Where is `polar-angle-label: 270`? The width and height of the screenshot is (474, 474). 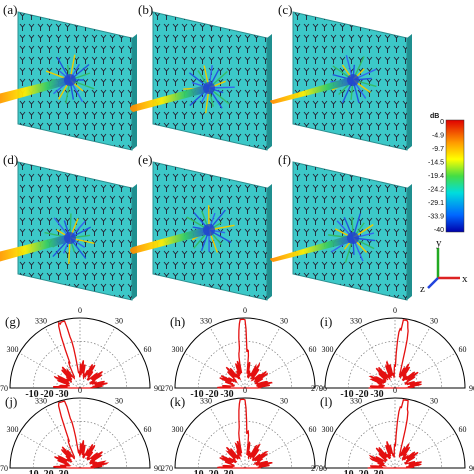
polar-angle-label: 270 is located at coordinates (317, 468).